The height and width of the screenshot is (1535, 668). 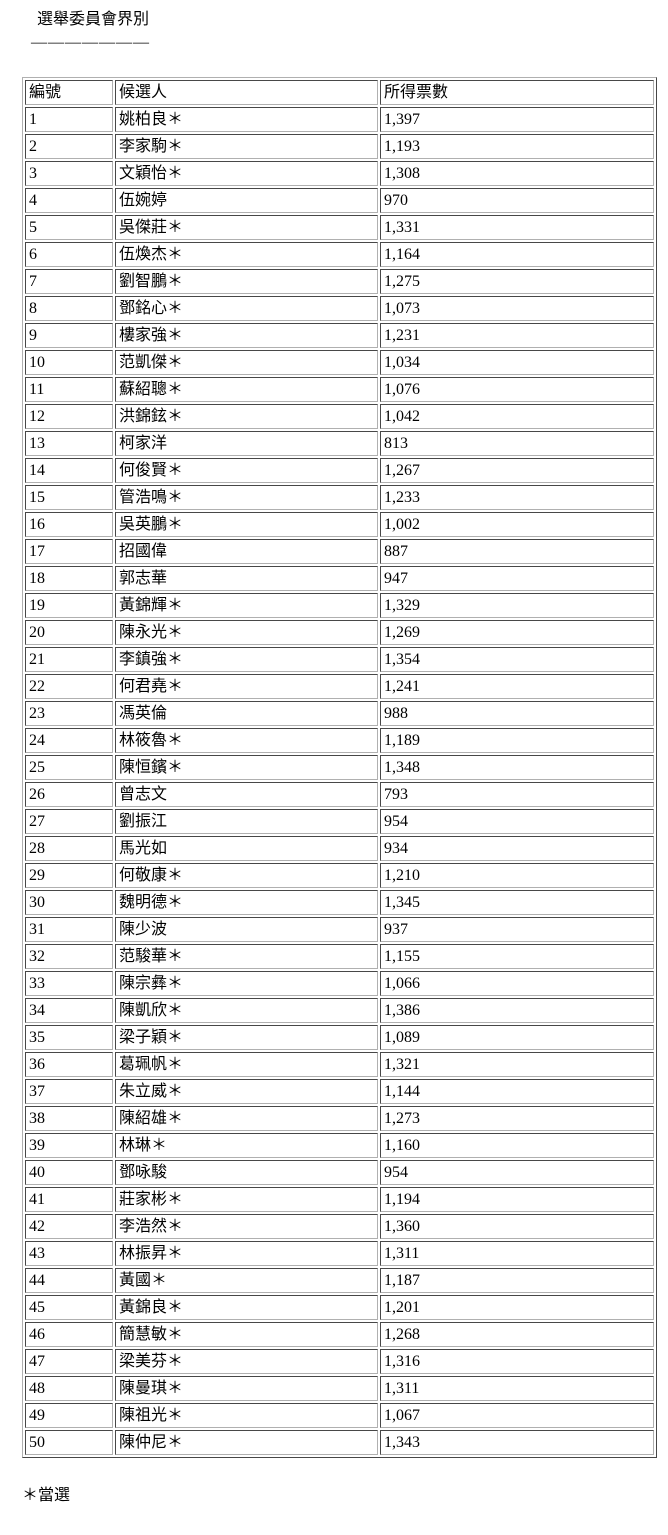 I want to click on votes-cell: 1,311, so click(x=517, y=1388).